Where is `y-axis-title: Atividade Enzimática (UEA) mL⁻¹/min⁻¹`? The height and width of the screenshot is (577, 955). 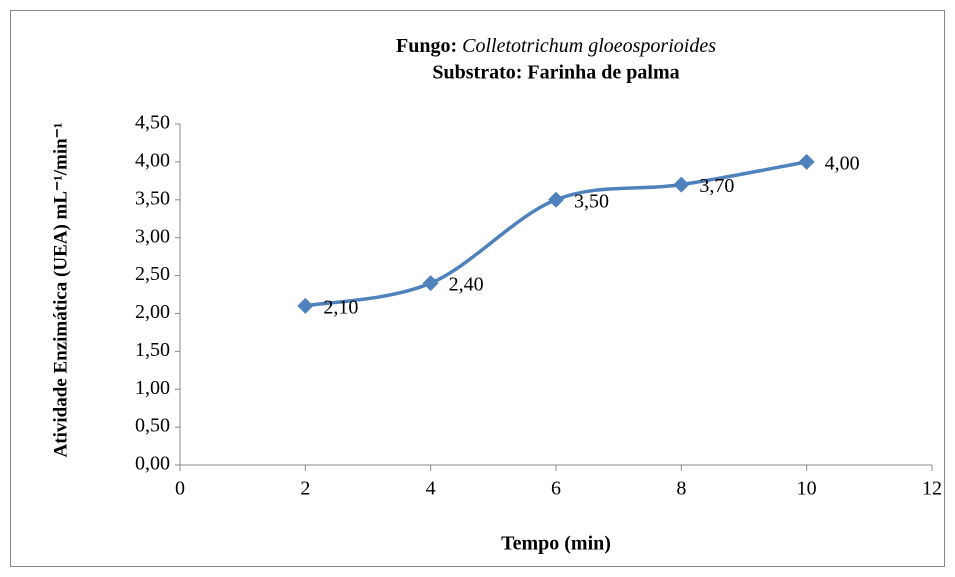
y-axis-title: Atividade Enzimática (UEA) mL⁻¹/min⁻¹ is located at coordinates (60, 290).